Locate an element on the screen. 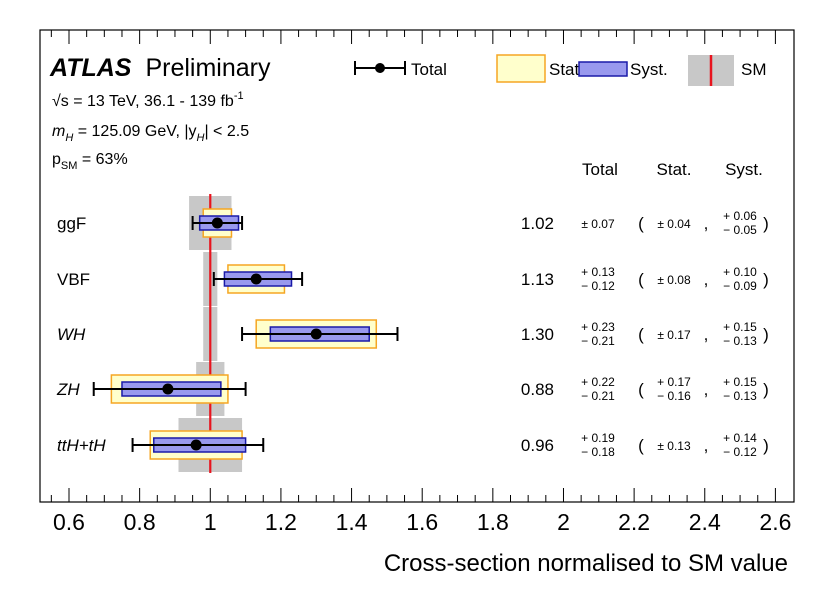  syst-unc-down: − 0.09 is located at coordinates (740, 286).